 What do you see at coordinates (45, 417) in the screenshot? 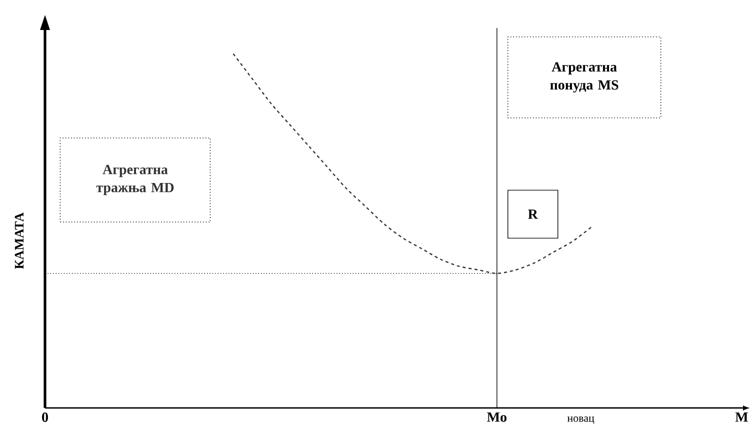
I see `x-tick-label: 0` at bounding box center [45, 417].